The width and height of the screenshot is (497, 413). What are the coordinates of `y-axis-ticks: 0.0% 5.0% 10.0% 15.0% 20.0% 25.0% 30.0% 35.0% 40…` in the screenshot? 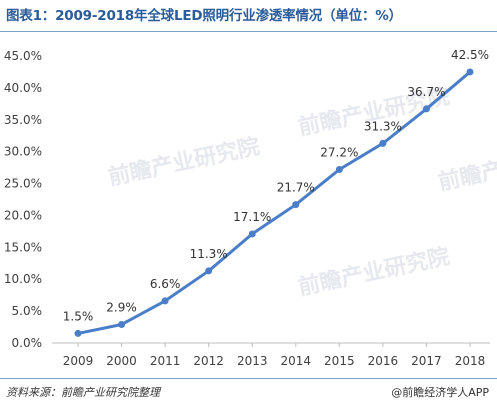 It's located at (23, 199).